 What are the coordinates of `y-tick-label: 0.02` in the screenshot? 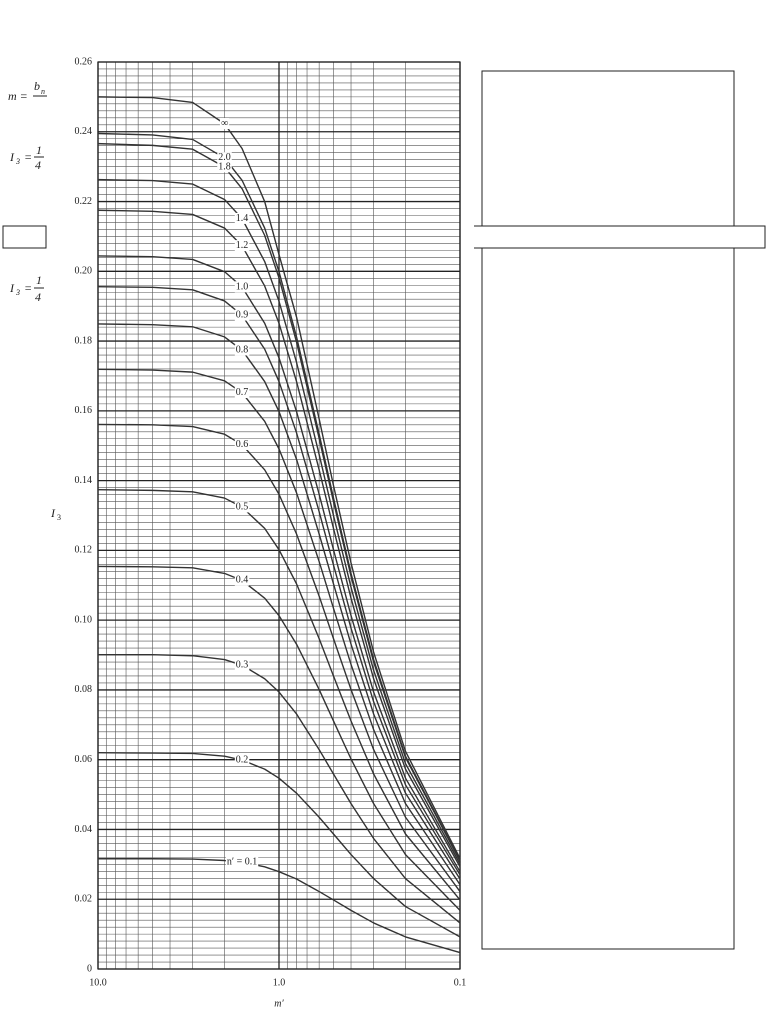 It's located at (84, 899).